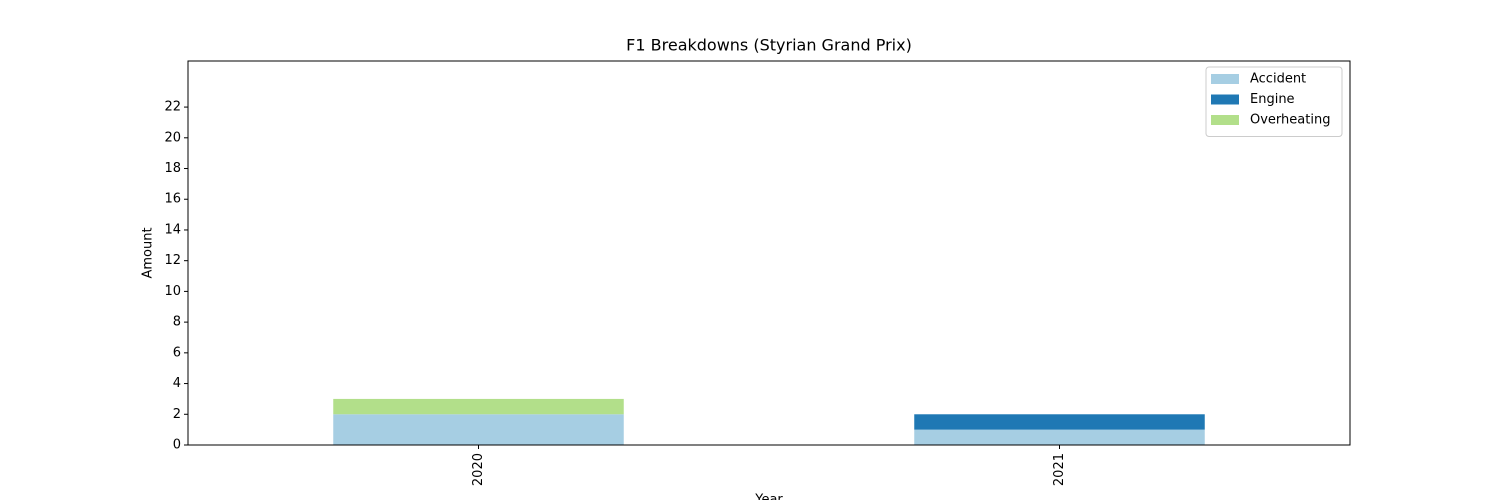 The image size is (1500, 500). What do you see at coordinates (768, 496) in the screenshot?
I see `x-axis-label: Year` at bounding box center [768, 496].